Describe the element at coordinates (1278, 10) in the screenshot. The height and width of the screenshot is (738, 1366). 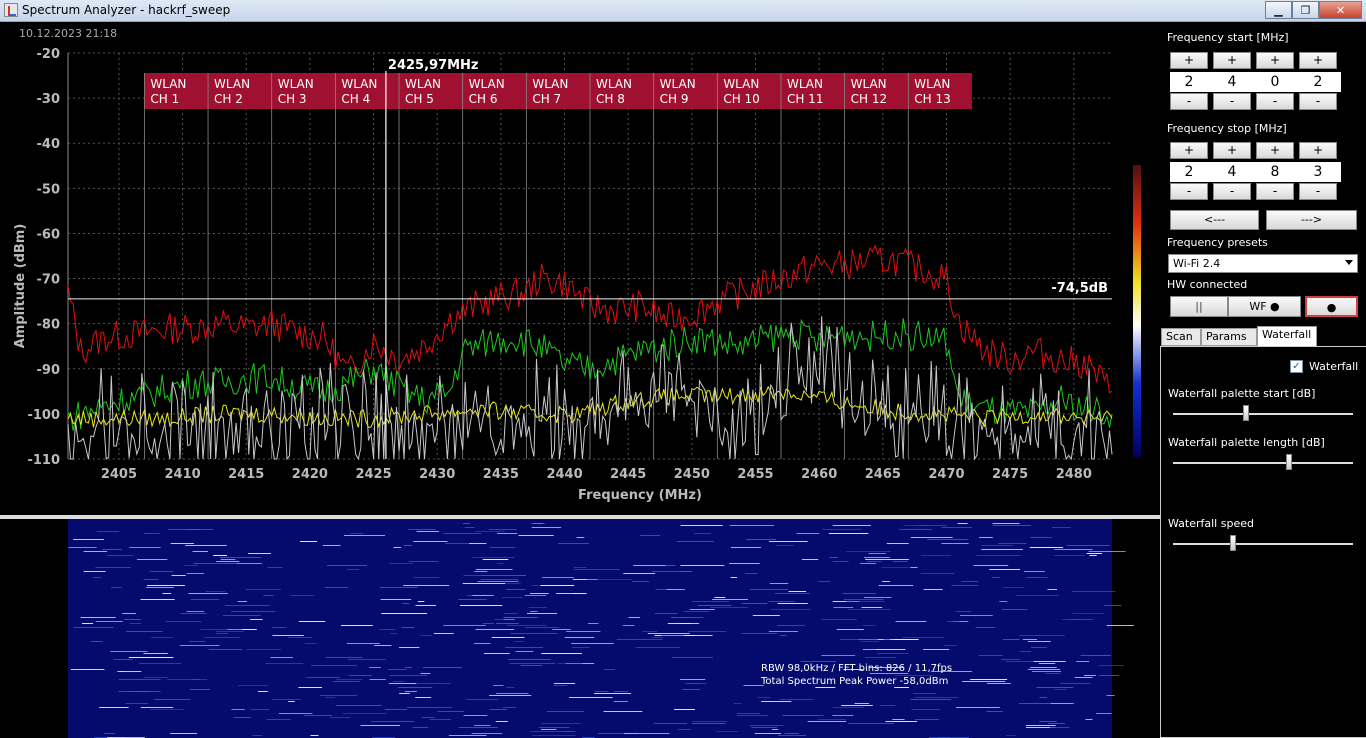
I see `minimize-button: ▁` at that location.